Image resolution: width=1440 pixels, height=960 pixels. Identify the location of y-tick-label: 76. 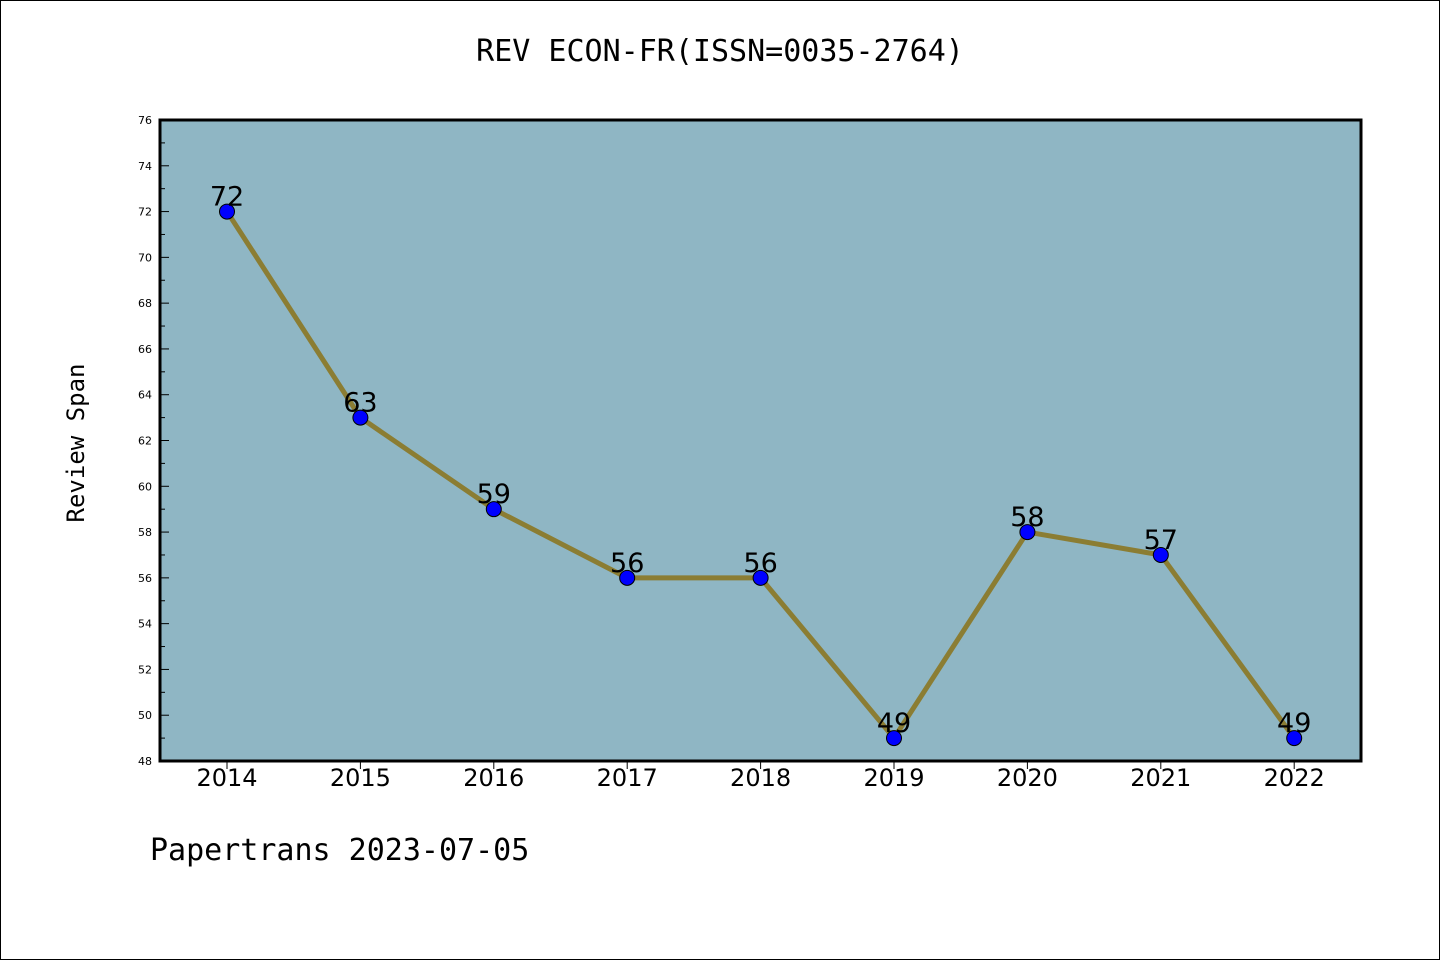
(145, 120).